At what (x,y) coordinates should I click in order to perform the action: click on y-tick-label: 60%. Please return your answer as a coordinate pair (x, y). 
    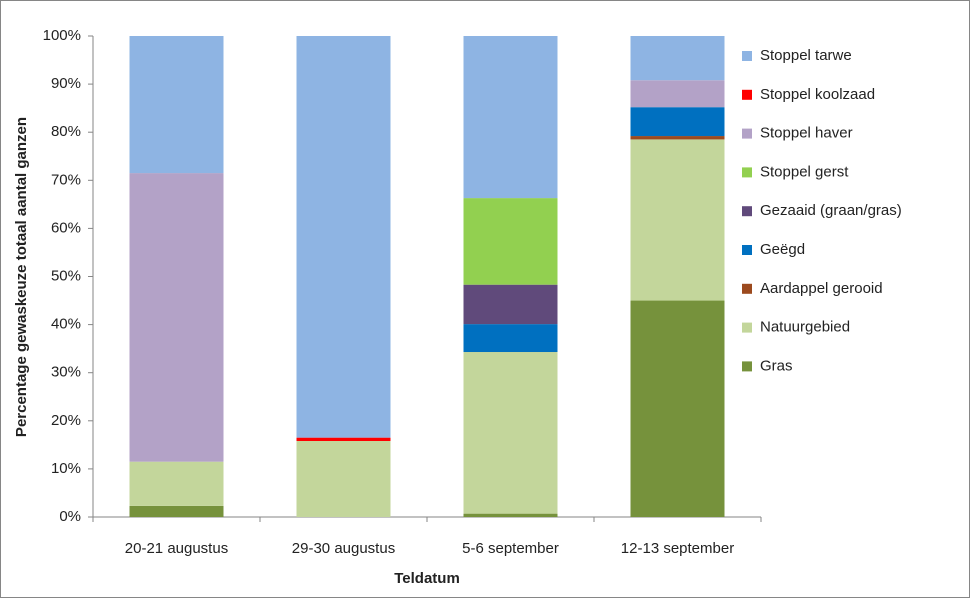
    Looking at the image, I should click on (66, 227).